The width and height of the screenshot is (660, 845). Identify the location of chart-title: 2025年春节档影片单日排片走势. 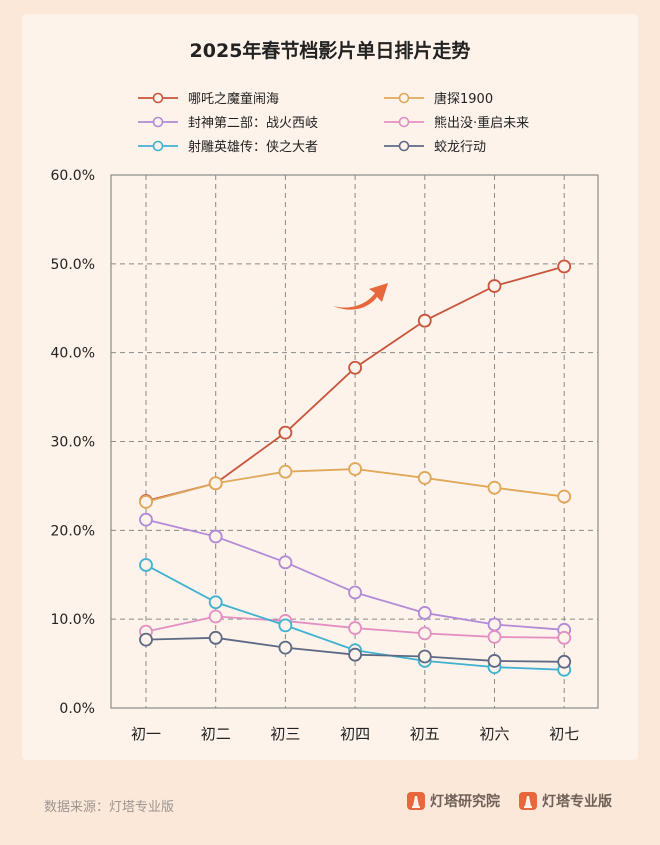
(330, 50).